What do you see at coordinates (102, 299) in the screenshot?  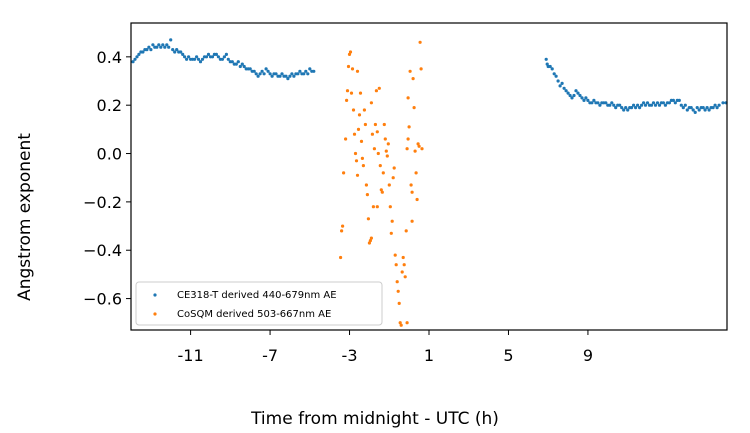 I see `y-tick-label: −0.6` at bounding box center [102, 299].